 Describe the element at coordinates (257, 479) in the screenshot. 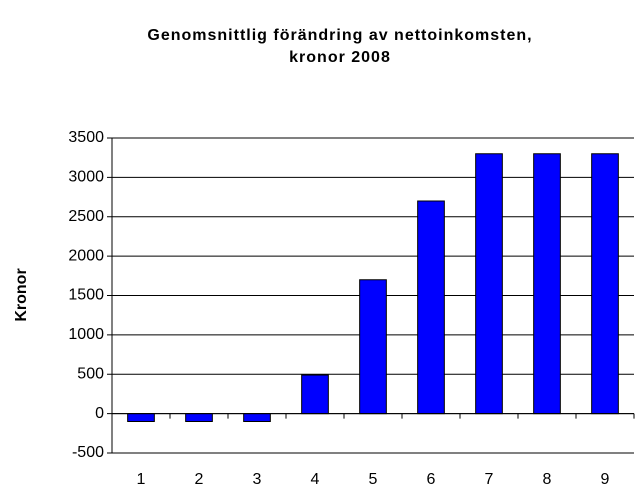

I see `x-tick-label: 3` at that location.